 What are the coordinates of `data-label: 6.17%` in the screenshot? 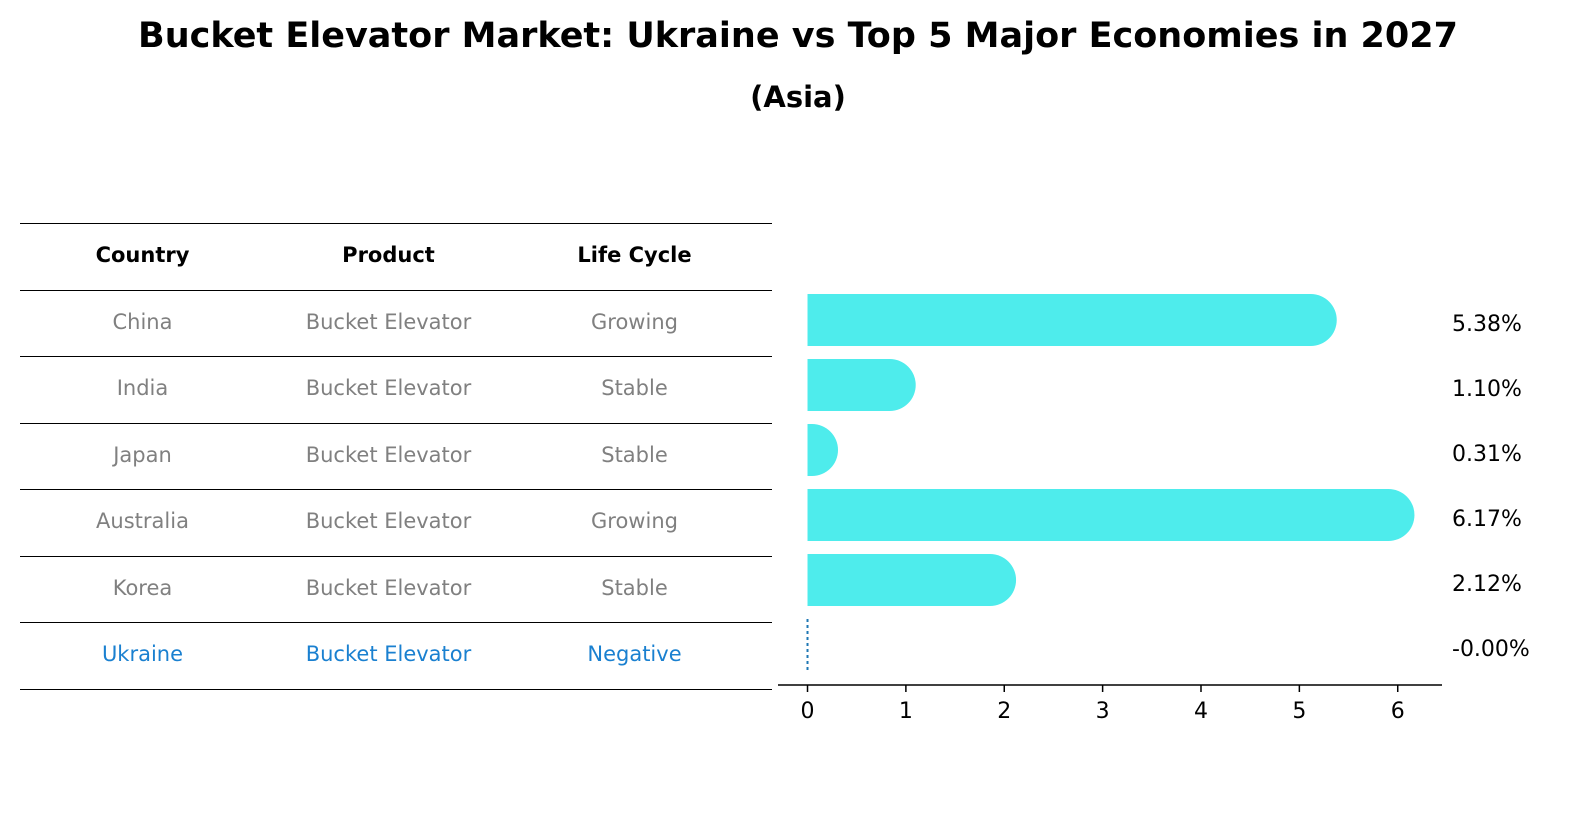 It's located at (1487, 519).